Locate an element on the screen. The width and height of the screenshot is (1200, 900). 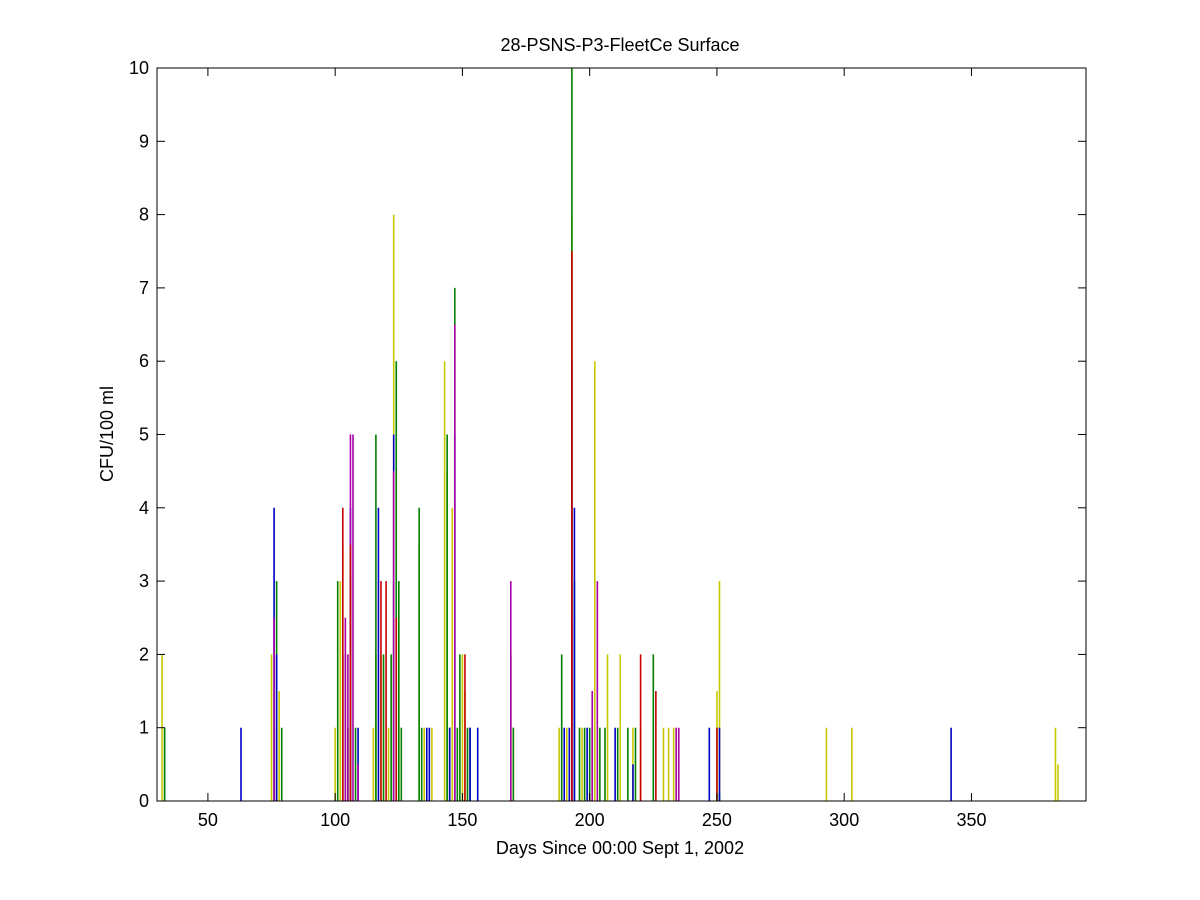
x-tick-label: 50 is located at coordinates (208, 820).